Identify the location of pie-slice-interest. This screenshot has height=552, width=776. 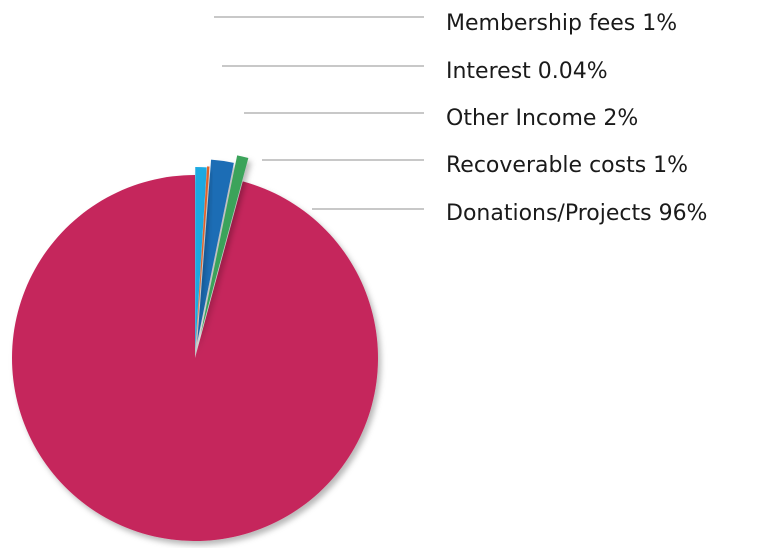
(202, 258).